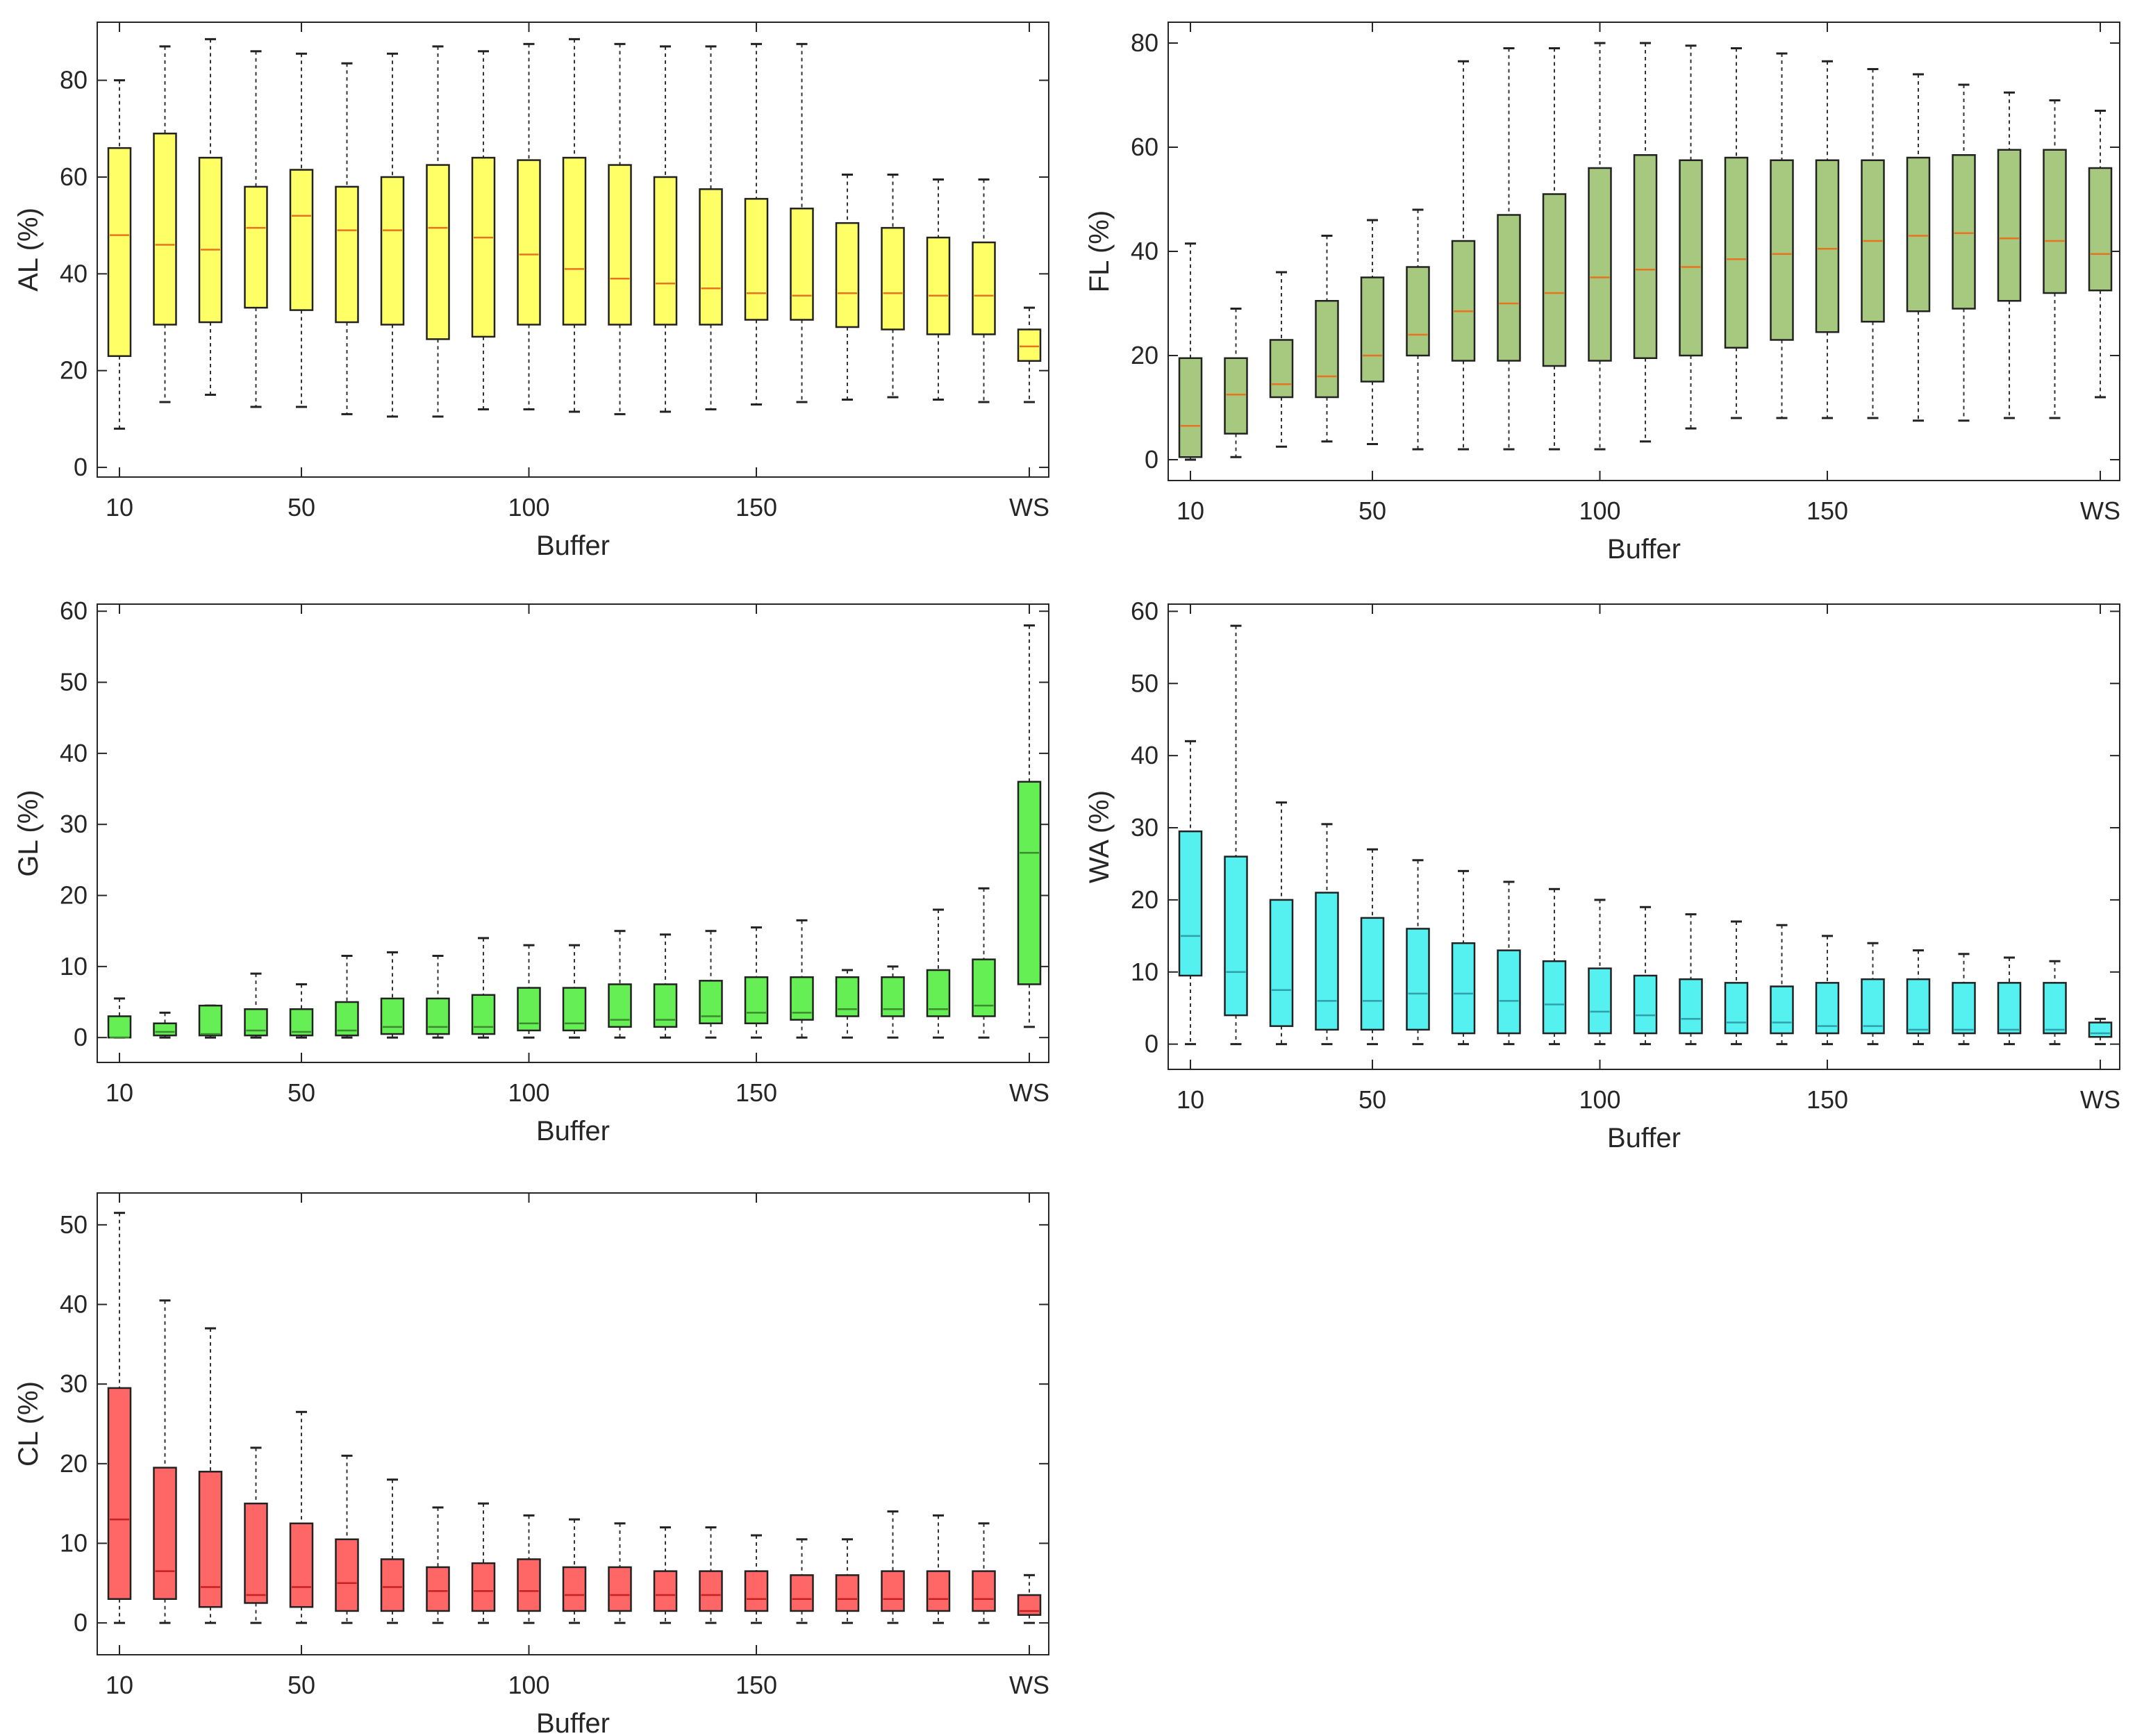  Describe the element at coordinates (28, 250) in the screenshot. I see `y-axis-title: AL (%)` at that location.